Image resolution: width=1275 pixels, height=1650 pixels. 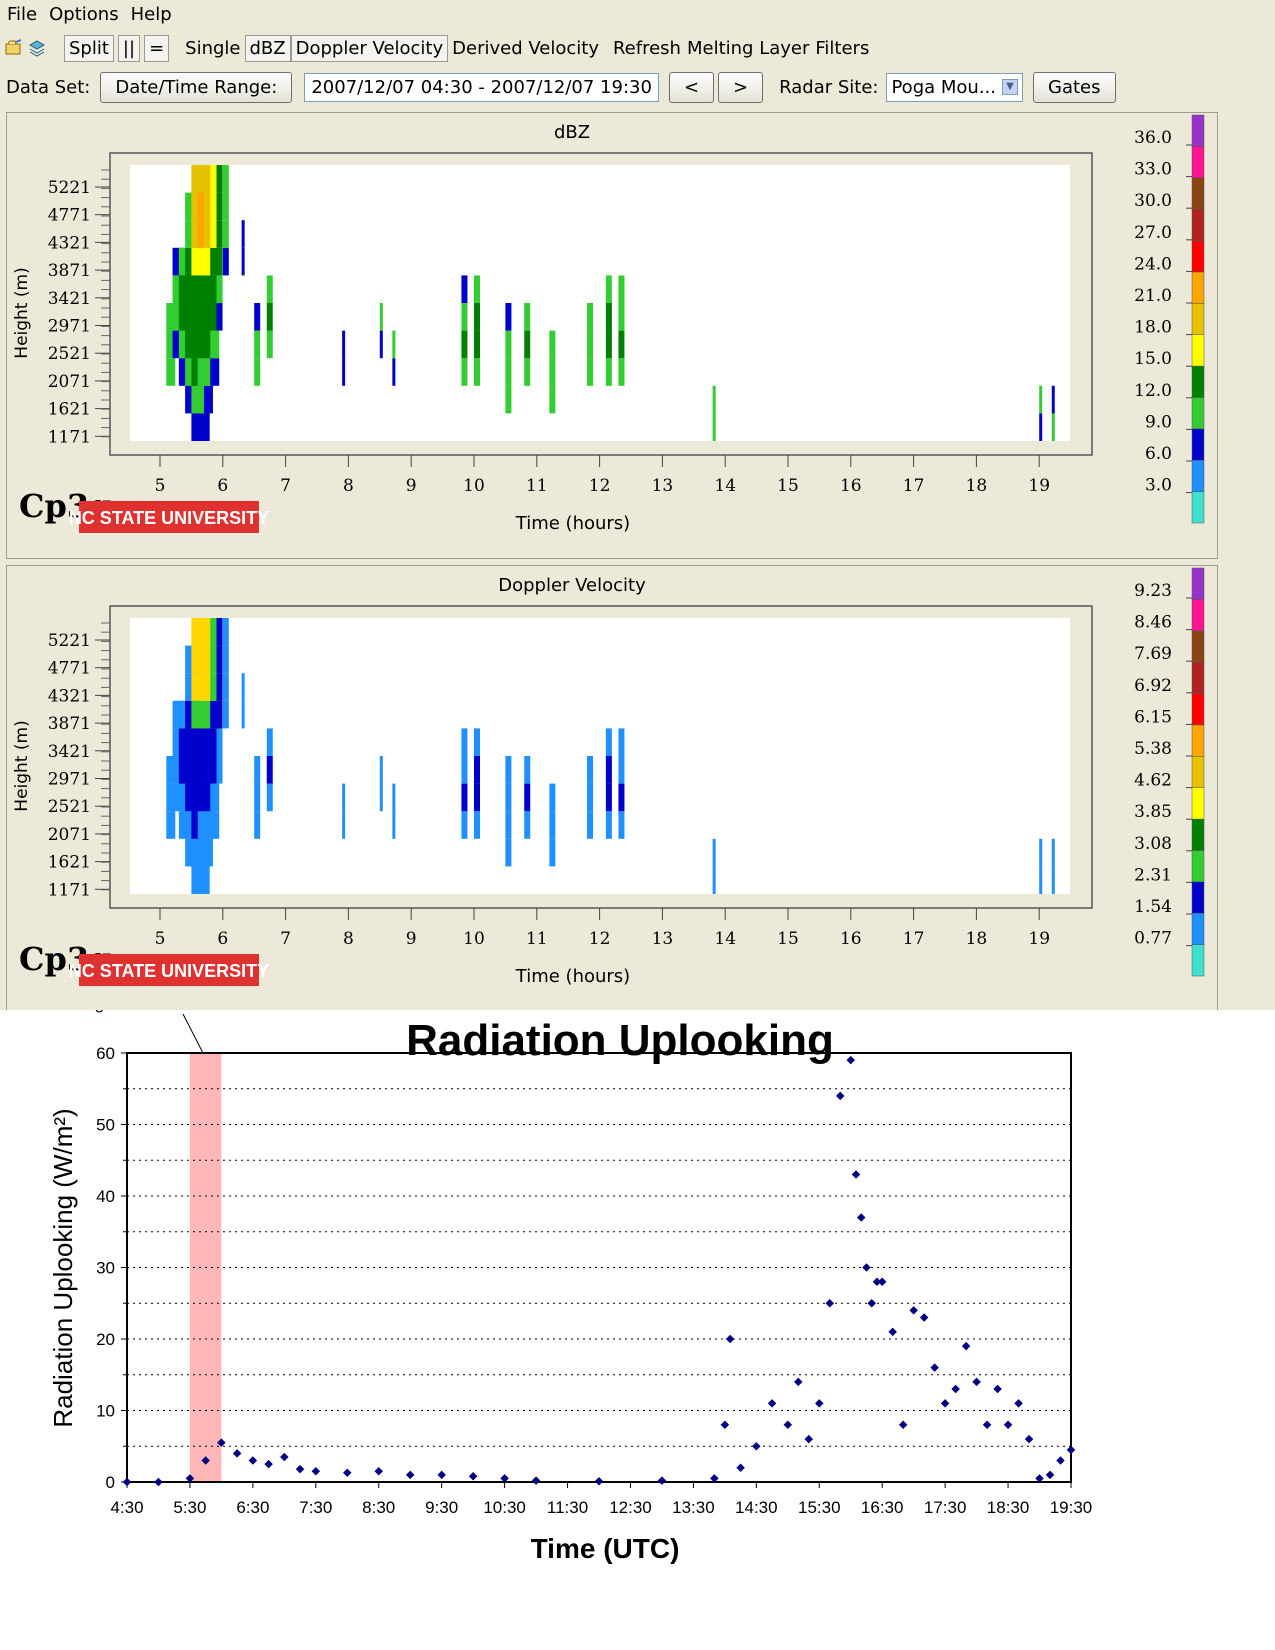 I want to click on y-axis-label: Height (m), so click(x=22, y=765).